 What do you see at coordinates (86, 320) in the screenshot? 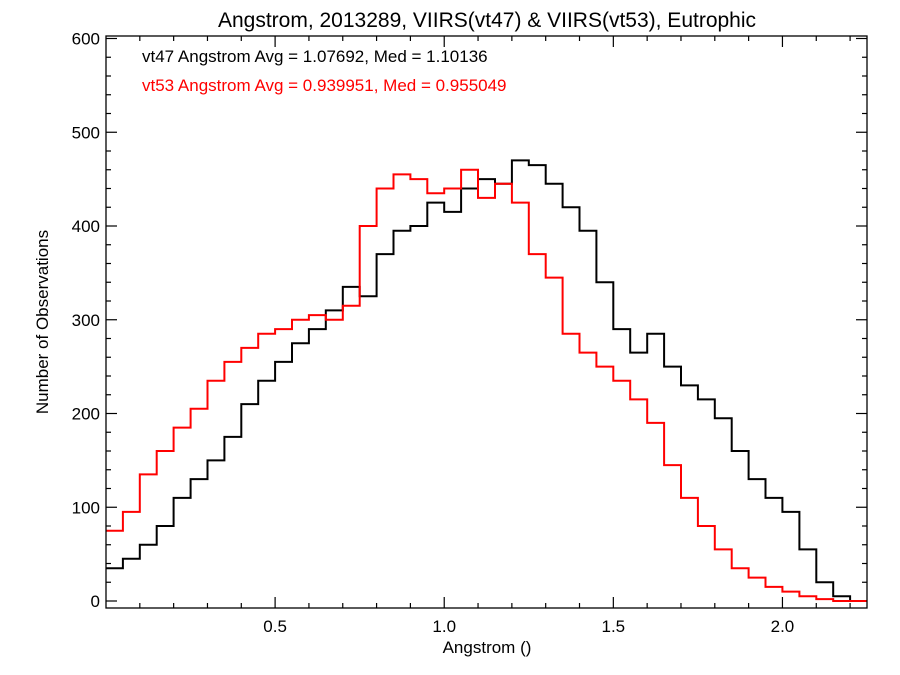
I see `y-tick-label: 300` at bounding box center [86, 320].